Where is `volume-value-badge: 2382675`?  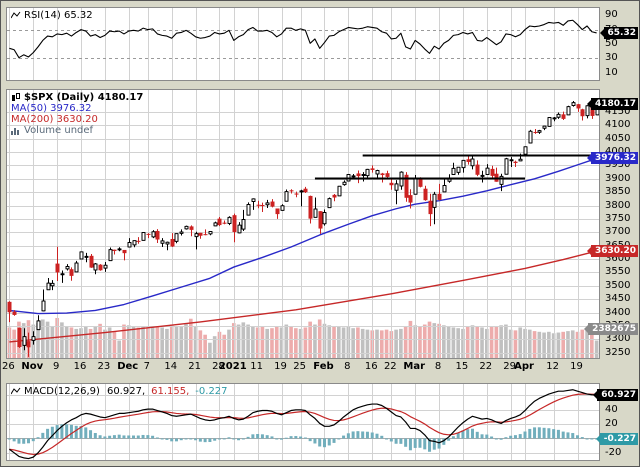 volume-value-badge: 2382675 is located at coordinates (611, 329).